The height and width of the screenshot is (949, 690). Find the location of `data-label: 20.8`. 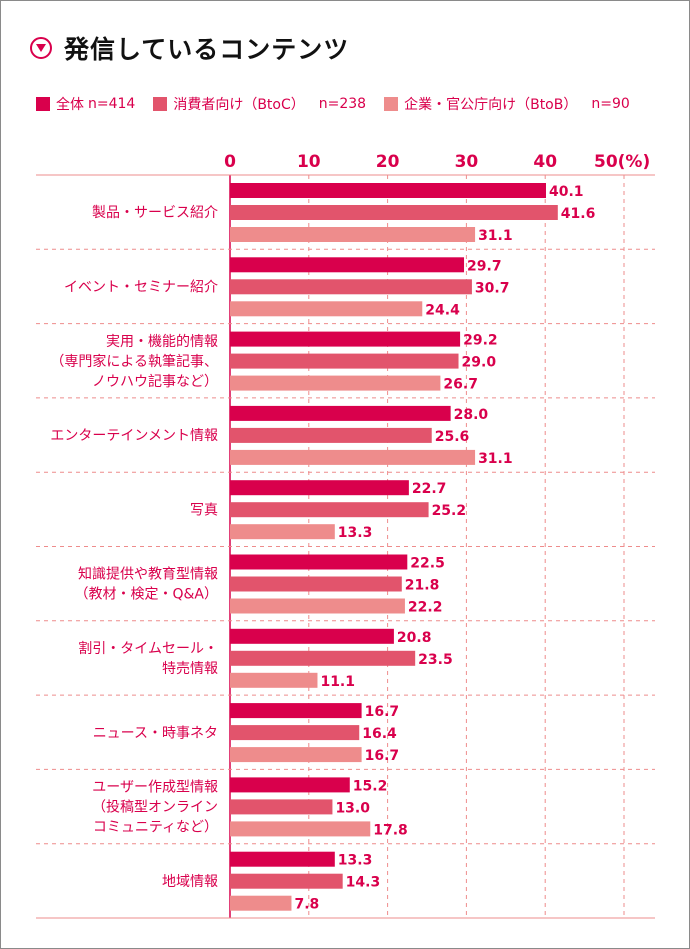

data-label: 20.8 is located at coordinates (414, 638).